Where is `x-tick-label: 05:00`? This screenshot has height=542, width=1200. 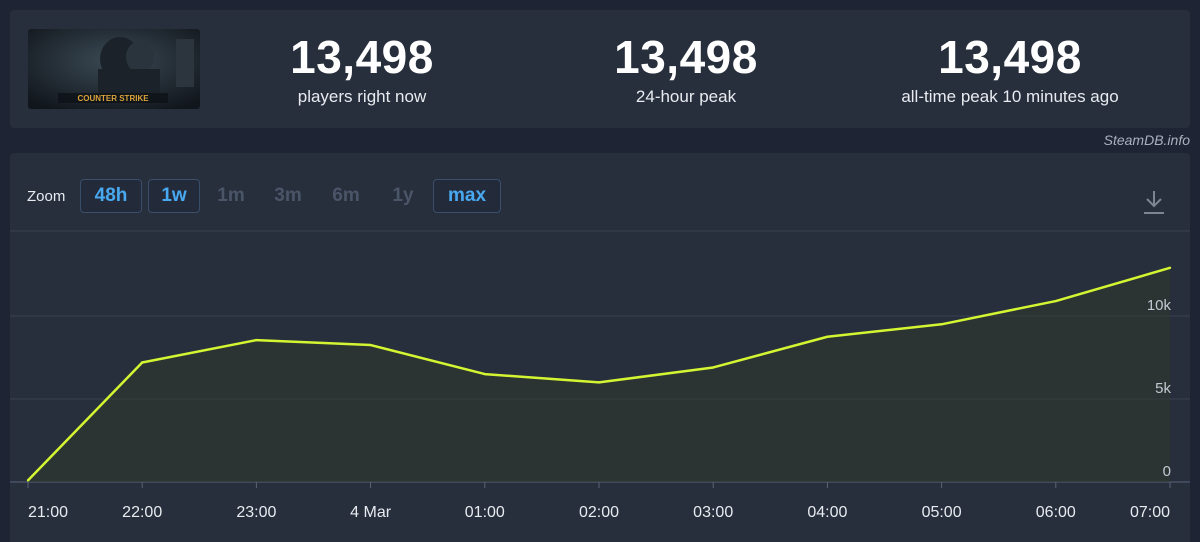
x-tick-label: 05:00 is located at coordinates (942, 512).